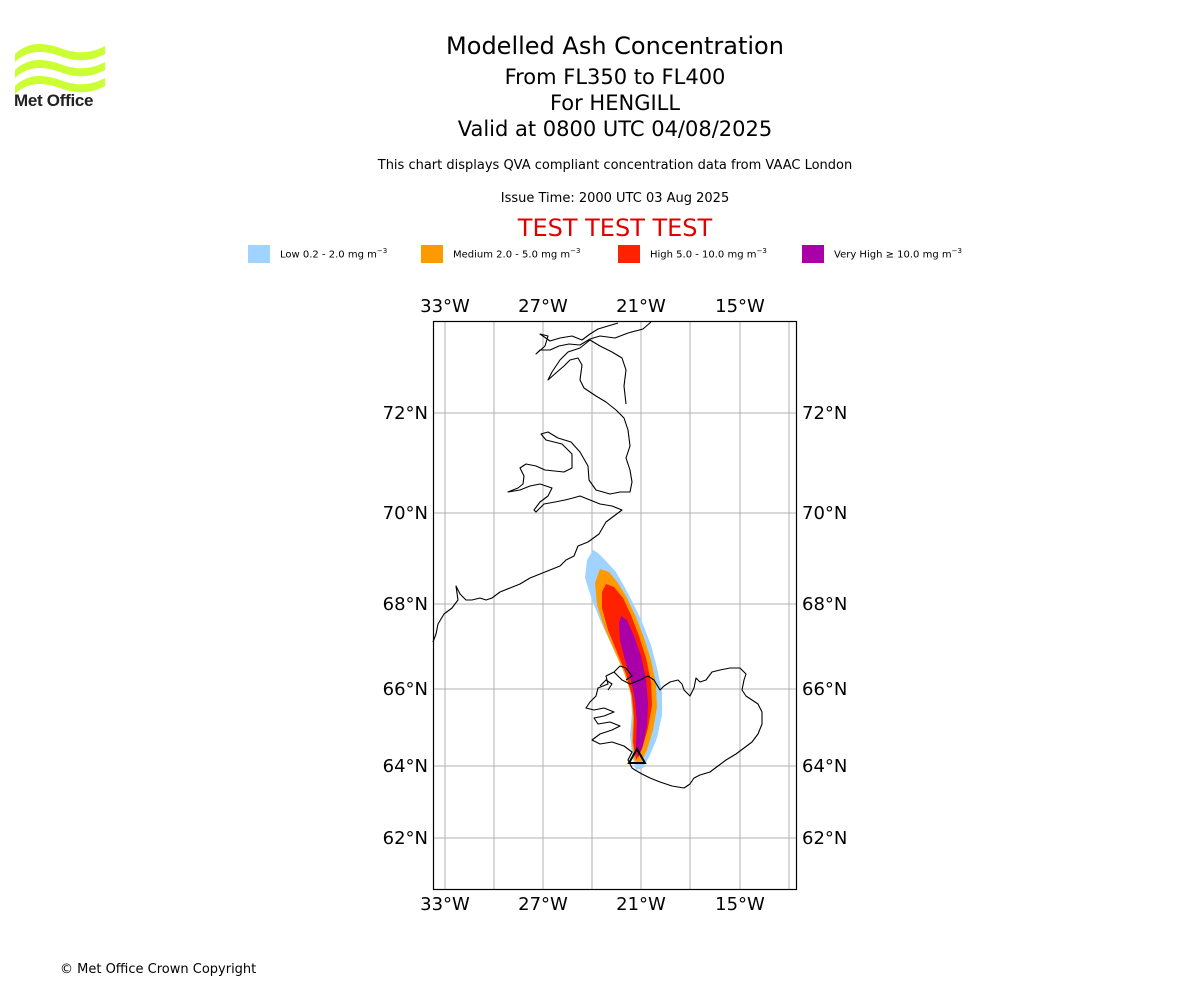 Image resolution: width=1200 pixels, height=1000 pixels. I want to click on iceland-westfjords, so click(616, 678).